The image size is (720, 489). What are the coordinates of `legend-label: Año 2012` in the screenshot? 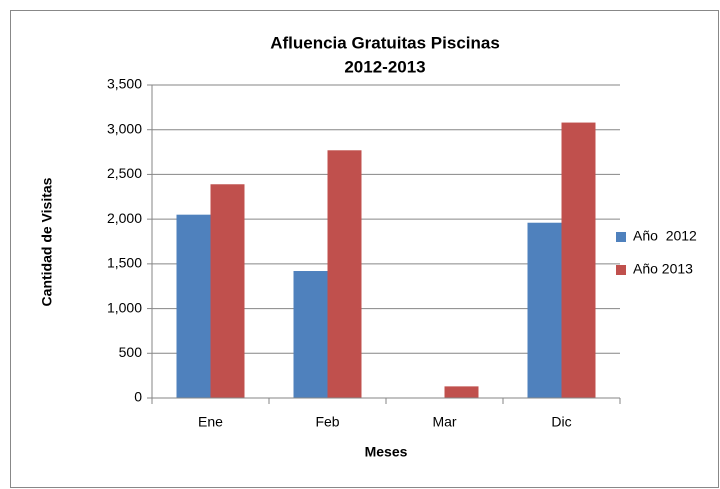 It's located at (665, 236).